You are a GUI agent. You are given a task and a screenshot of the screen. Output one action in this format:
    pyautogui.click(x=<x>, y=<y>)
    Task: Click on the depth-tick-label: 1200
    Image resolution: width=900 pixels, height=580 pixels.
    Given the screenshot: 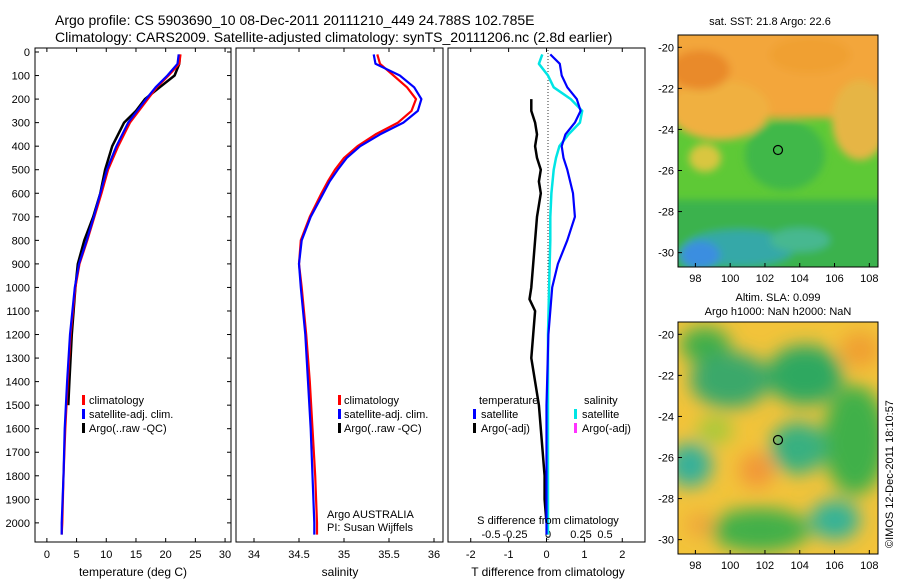 What is the action you would take?
    pyautogui.click(x=18, y=336)
    